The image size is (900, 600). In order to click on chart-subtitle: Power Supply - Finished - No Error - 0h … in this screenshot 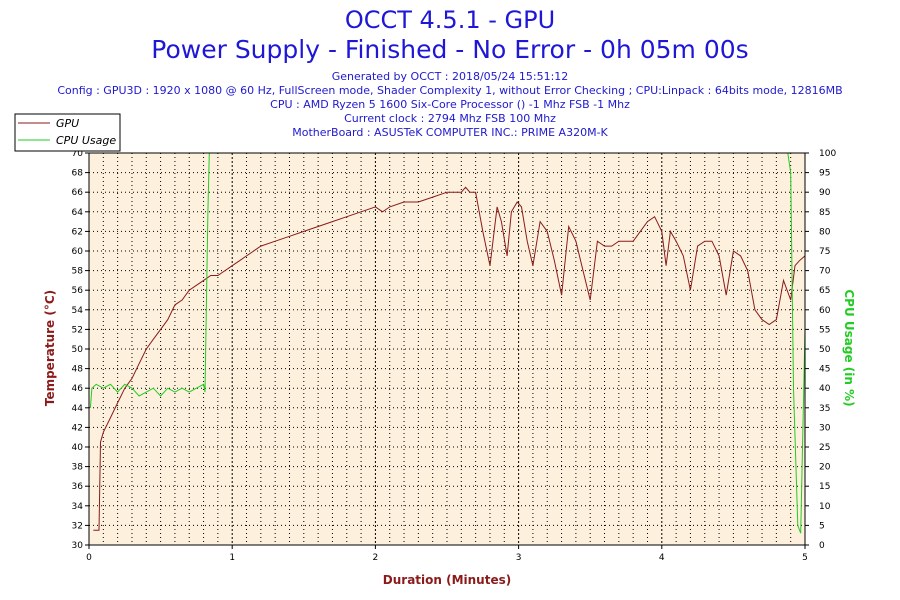, I will do `click(450, 49)`.